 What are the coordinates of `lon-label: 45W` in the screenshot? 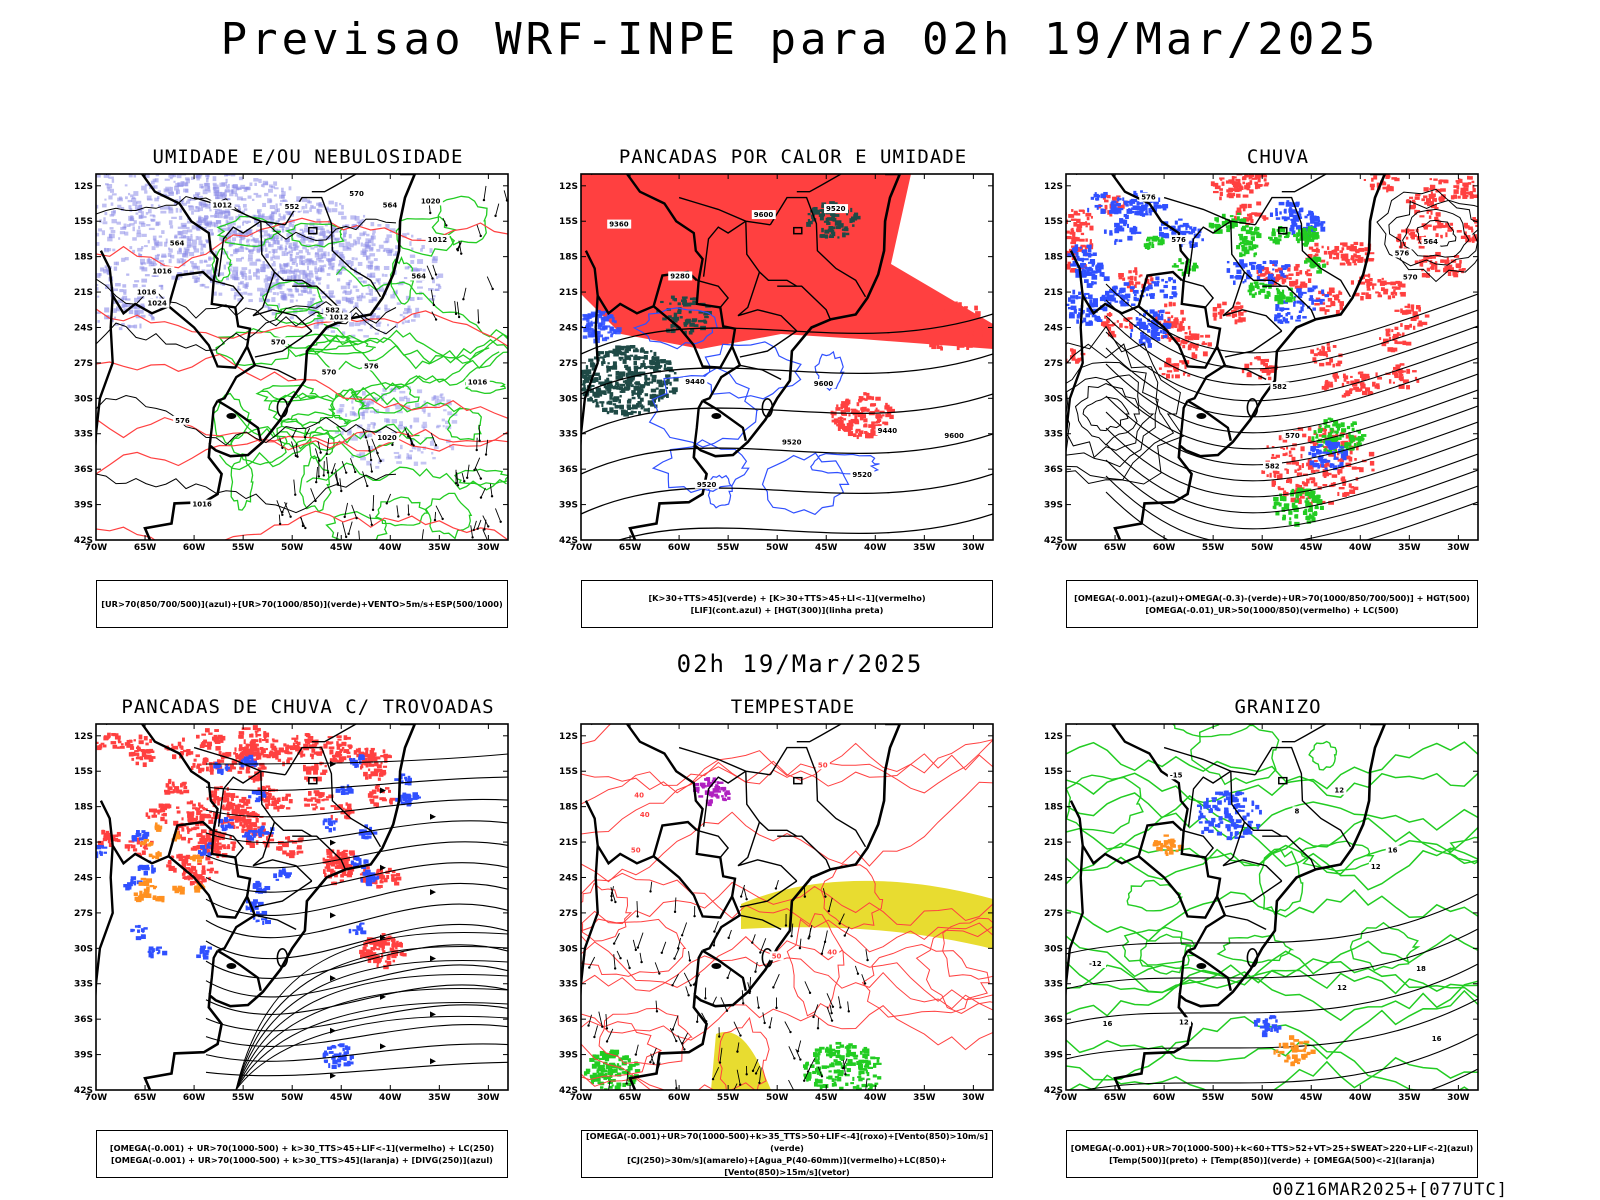 It's located at (341, 548).